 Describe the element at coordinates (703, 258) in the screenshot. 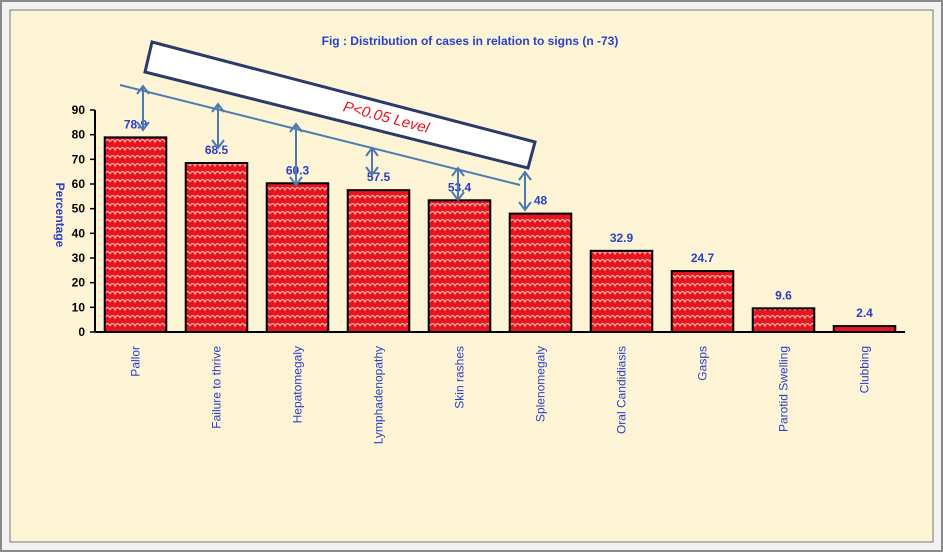

I see `value-label: 24.7` at that location.